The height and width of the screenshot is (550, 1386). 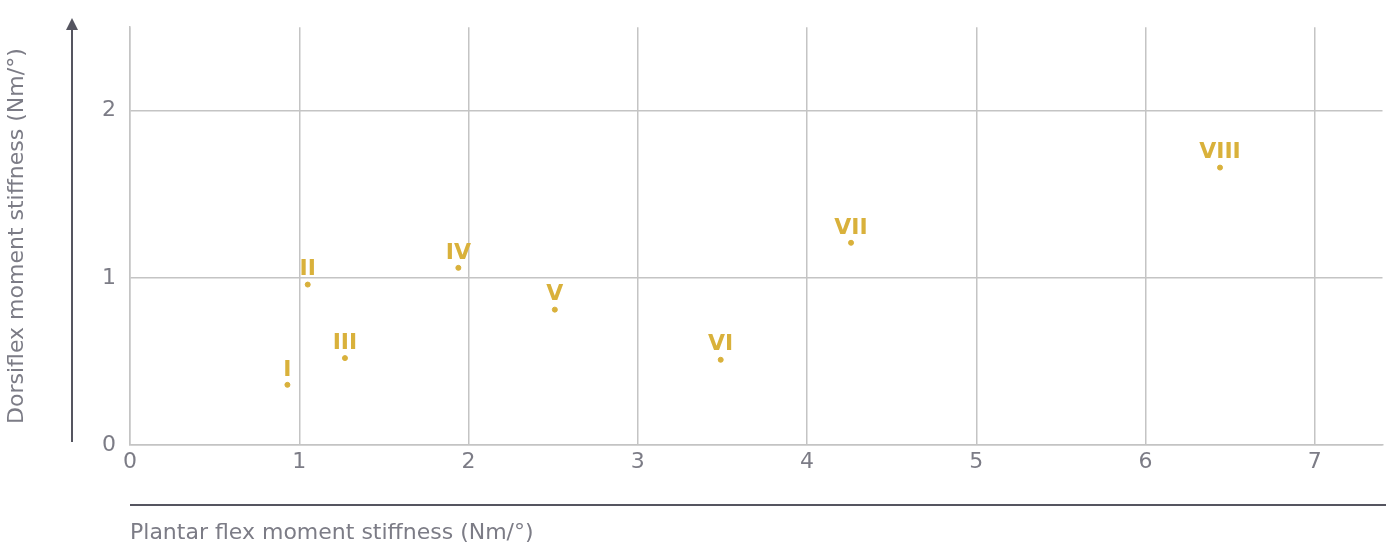 I want to click on x-tick-label: 6, so click(x=1145, y=460).